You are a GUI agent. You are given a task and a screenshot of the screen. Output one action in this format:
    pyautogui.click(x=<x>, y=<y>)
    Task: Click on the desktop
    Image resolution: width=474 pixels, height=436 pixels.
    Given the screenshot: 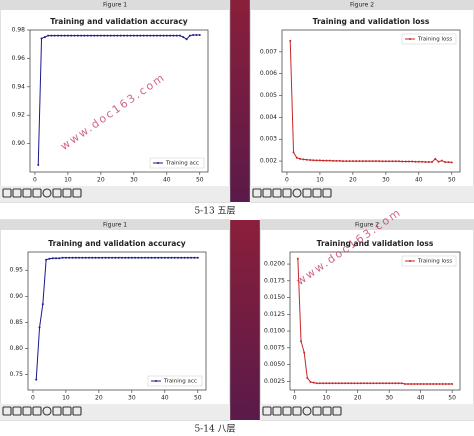 What is the action you would take?
    pyautogui.click(x=245, y=320)
    